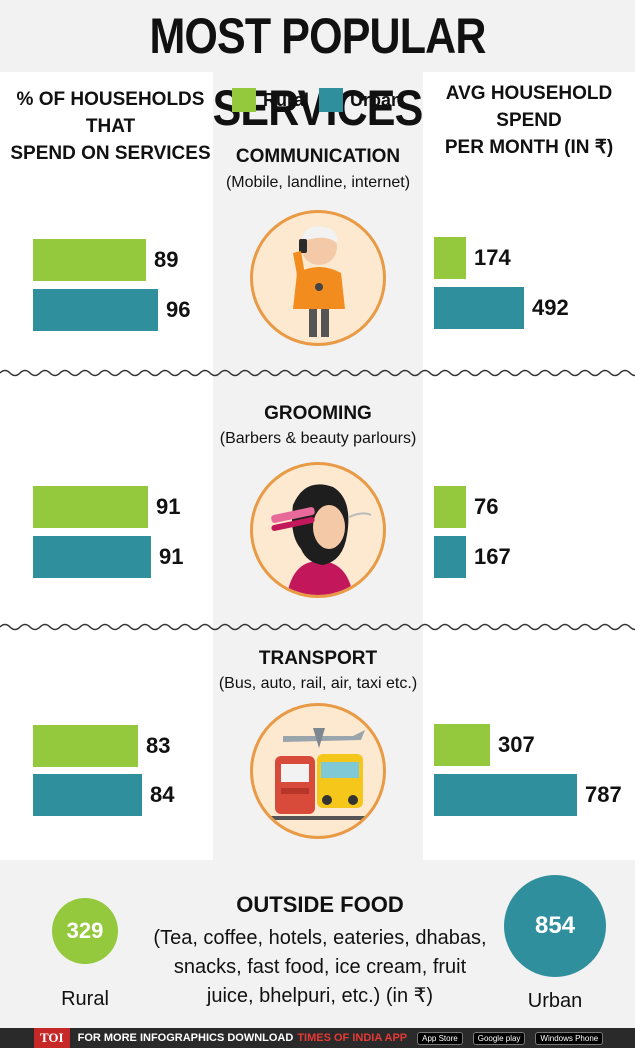  What do you see at coordinates (492, 257) in the screenshot?
I see `value-spend-rural: 174` at bounding box center [492, 257].